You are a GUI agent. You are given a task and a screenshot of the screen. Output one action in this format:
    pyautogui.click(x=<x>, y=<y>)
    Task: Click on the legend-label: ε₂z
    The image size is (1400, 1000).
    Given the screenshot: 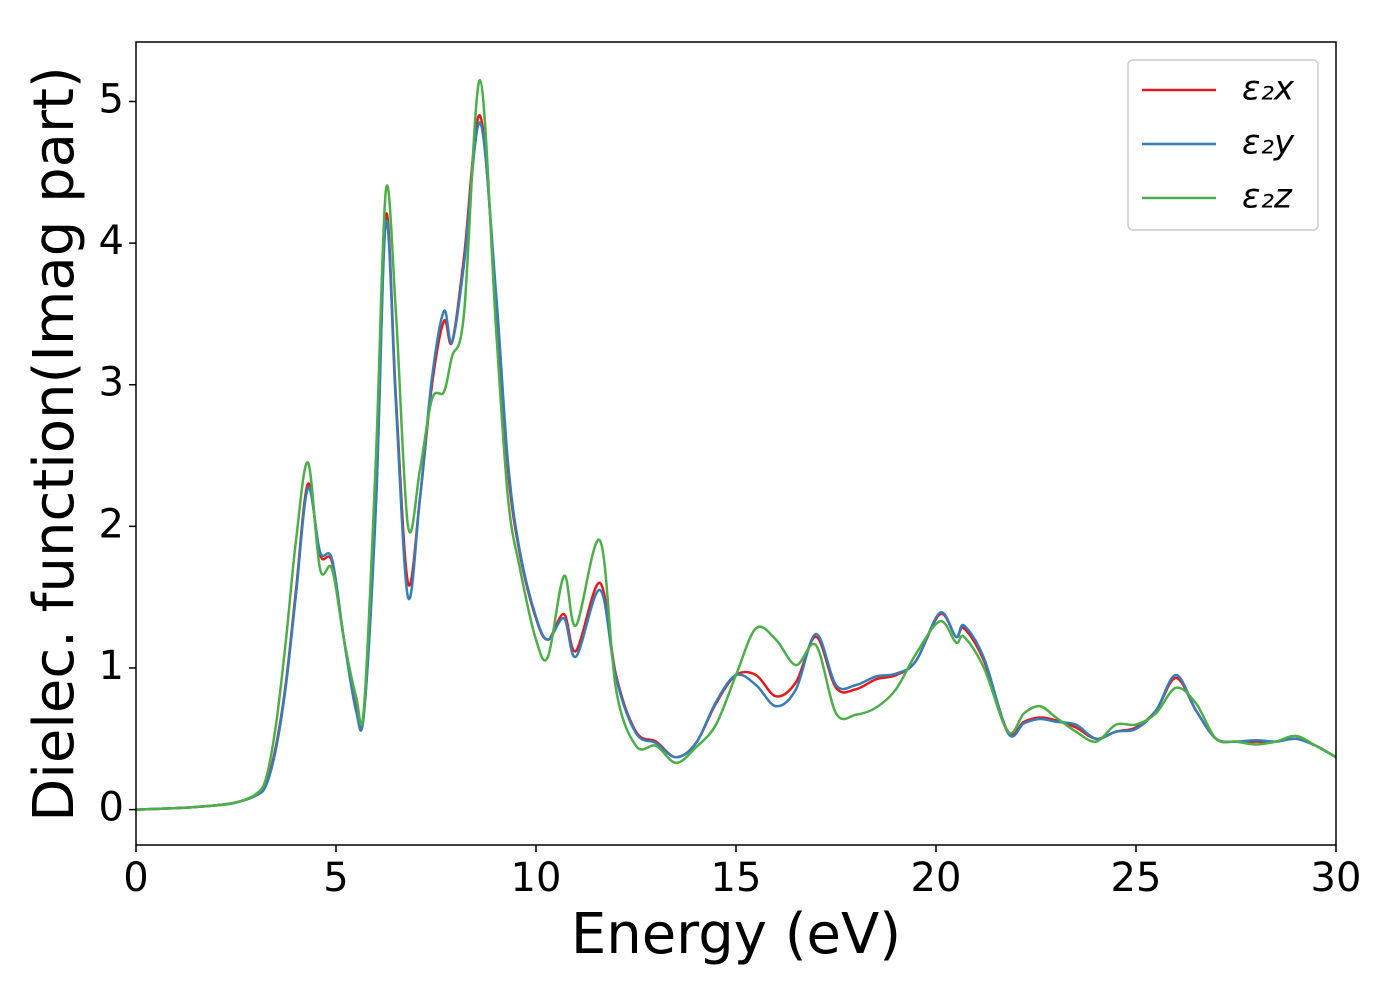 What is the action you would take?
    pyautogui.click(x=1267, y=197)
    